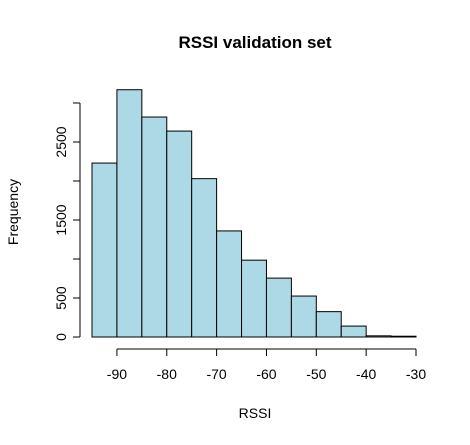 This screenshot has height=445, width=470. Describe the element at coordinates (61, 141) in the screenshot. I see `y-tick-label: 2500` at that location.